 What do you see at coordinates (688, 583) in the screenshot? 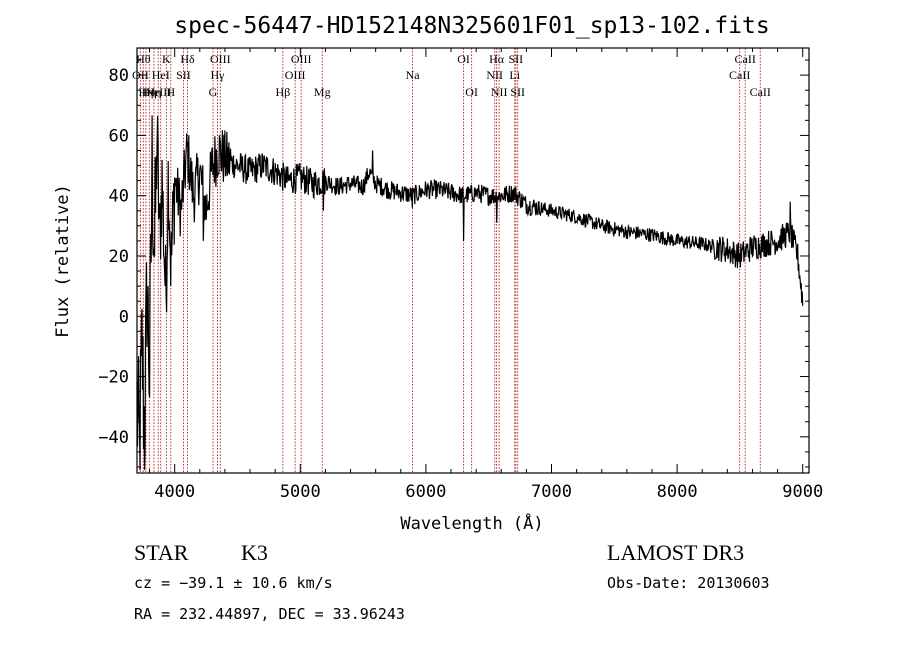
I see `obs-date: Obs-Date: 20130603` at bounding box center [688, 583].